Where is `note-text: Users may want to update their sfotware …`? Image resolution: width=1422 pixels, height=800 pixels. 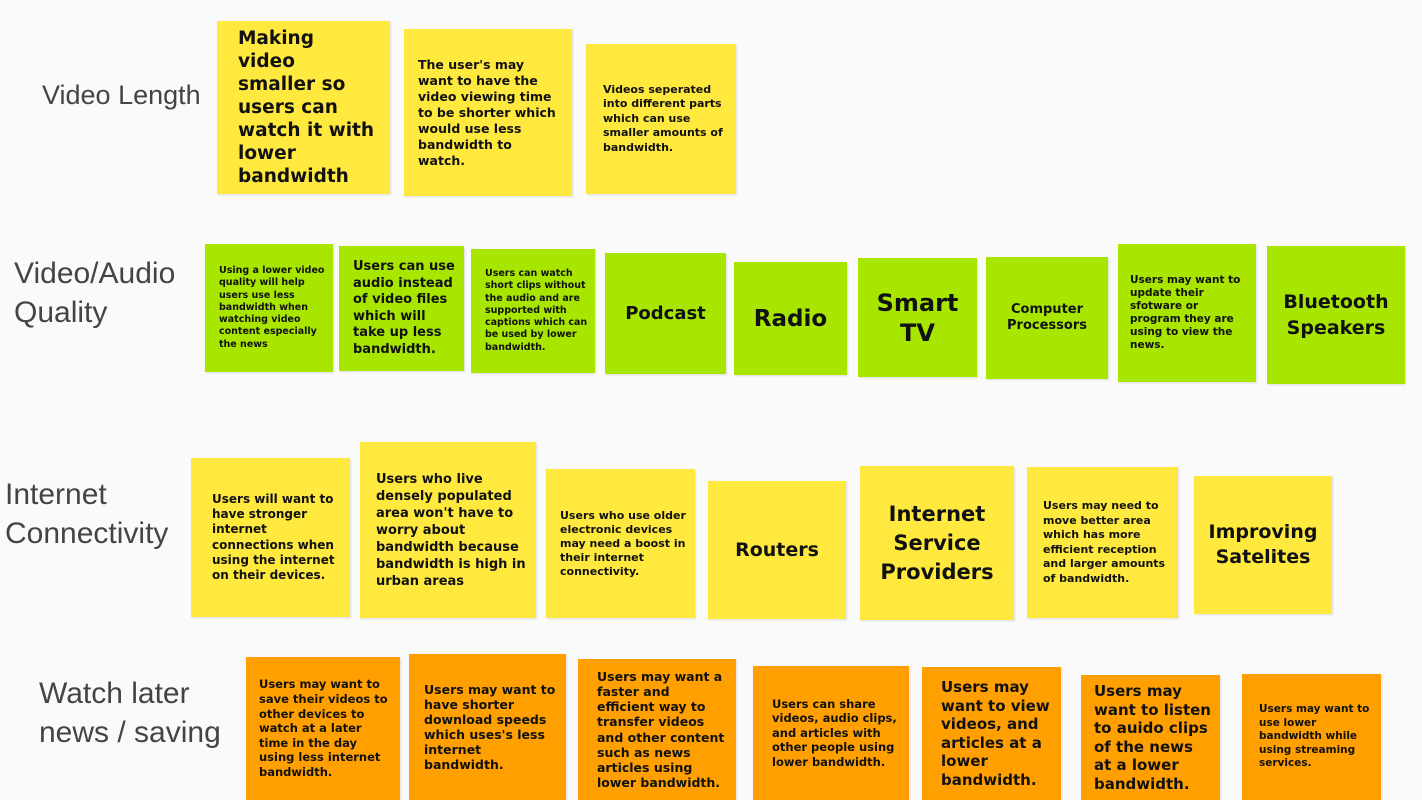
note-text: Users may want to update their sfotware … is located at coordinates (1185, 312).